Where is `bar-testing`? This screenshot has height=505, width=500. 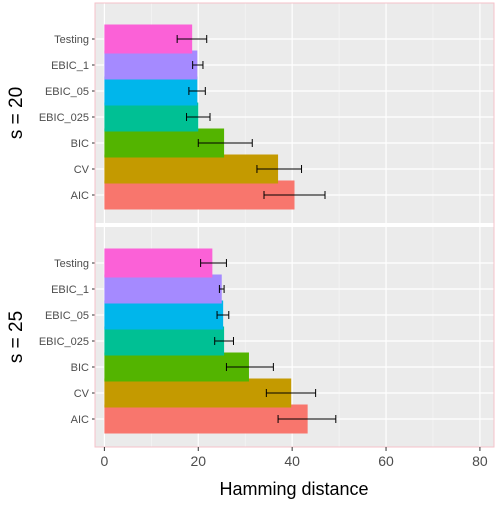
bar-testing is located at coordinates (158, 263).